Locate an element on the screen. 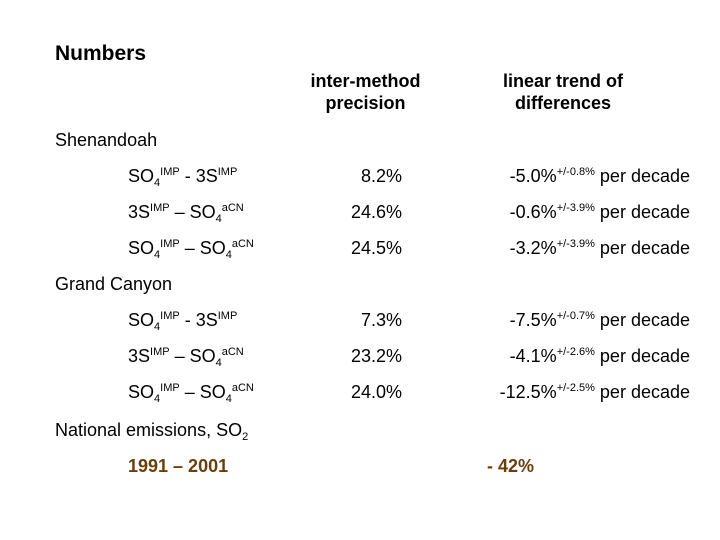  emissions-change: - 42% is located at coordinates (511, 466).